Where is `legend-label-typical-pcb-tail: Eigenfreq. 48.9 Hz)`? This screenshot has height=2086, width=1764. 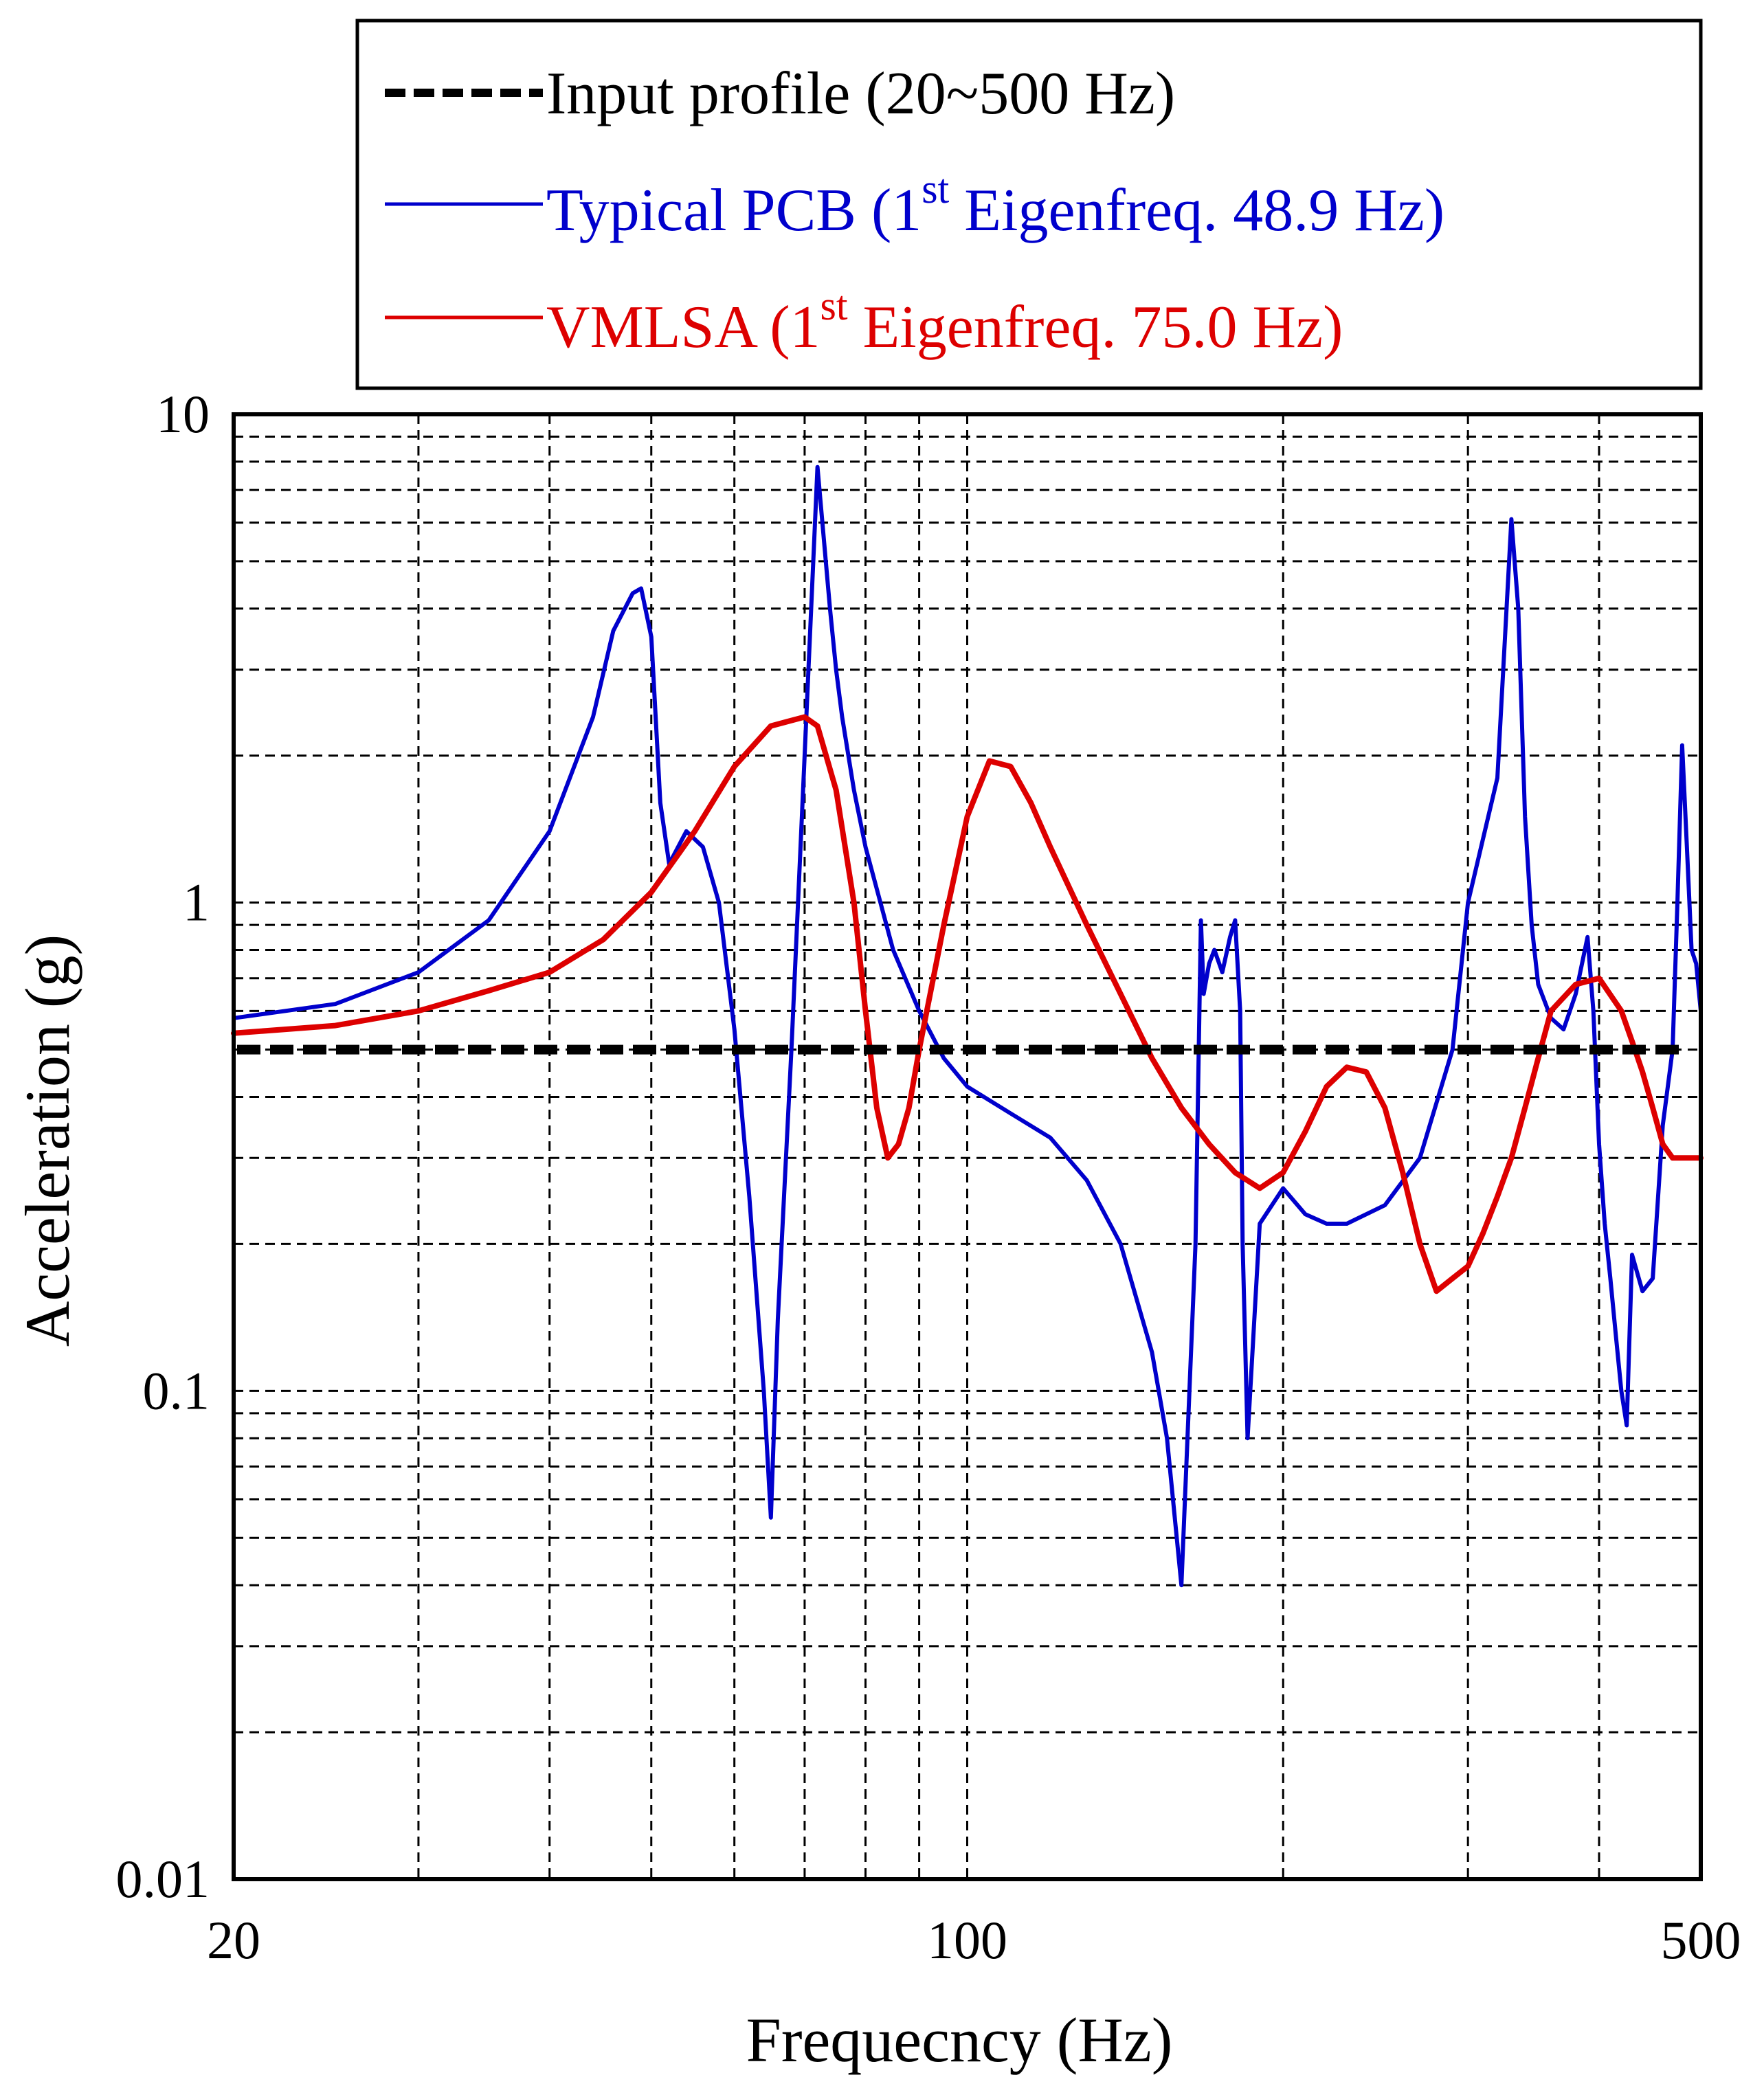 legend-label-typical-pcb-tail: Eigenfreq. 48.9 Hz) is located at coordinates (1196, 210).